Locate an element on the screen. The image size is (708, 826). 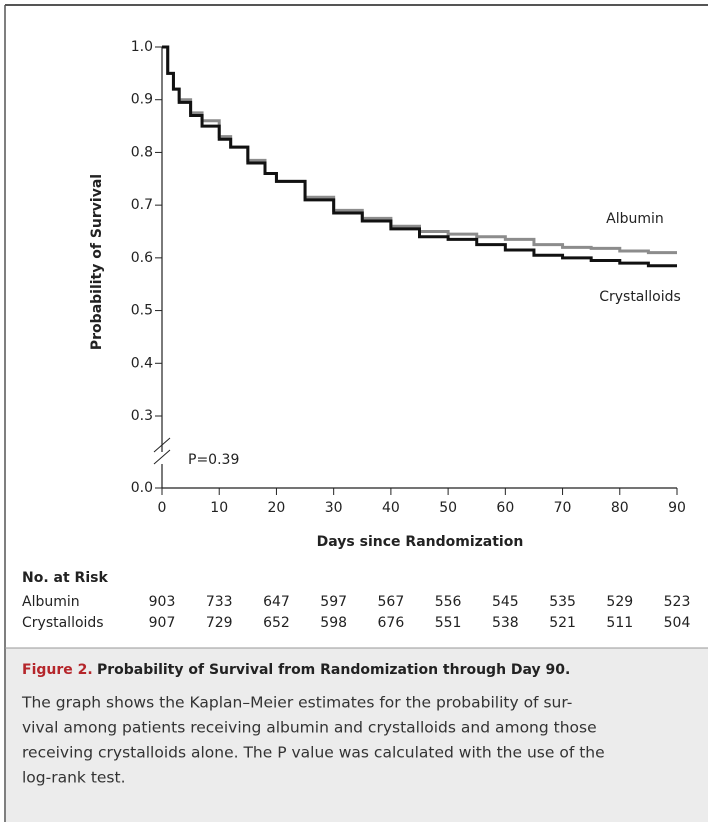
x-tick-label: 10 is located at coordinates (219, 508).